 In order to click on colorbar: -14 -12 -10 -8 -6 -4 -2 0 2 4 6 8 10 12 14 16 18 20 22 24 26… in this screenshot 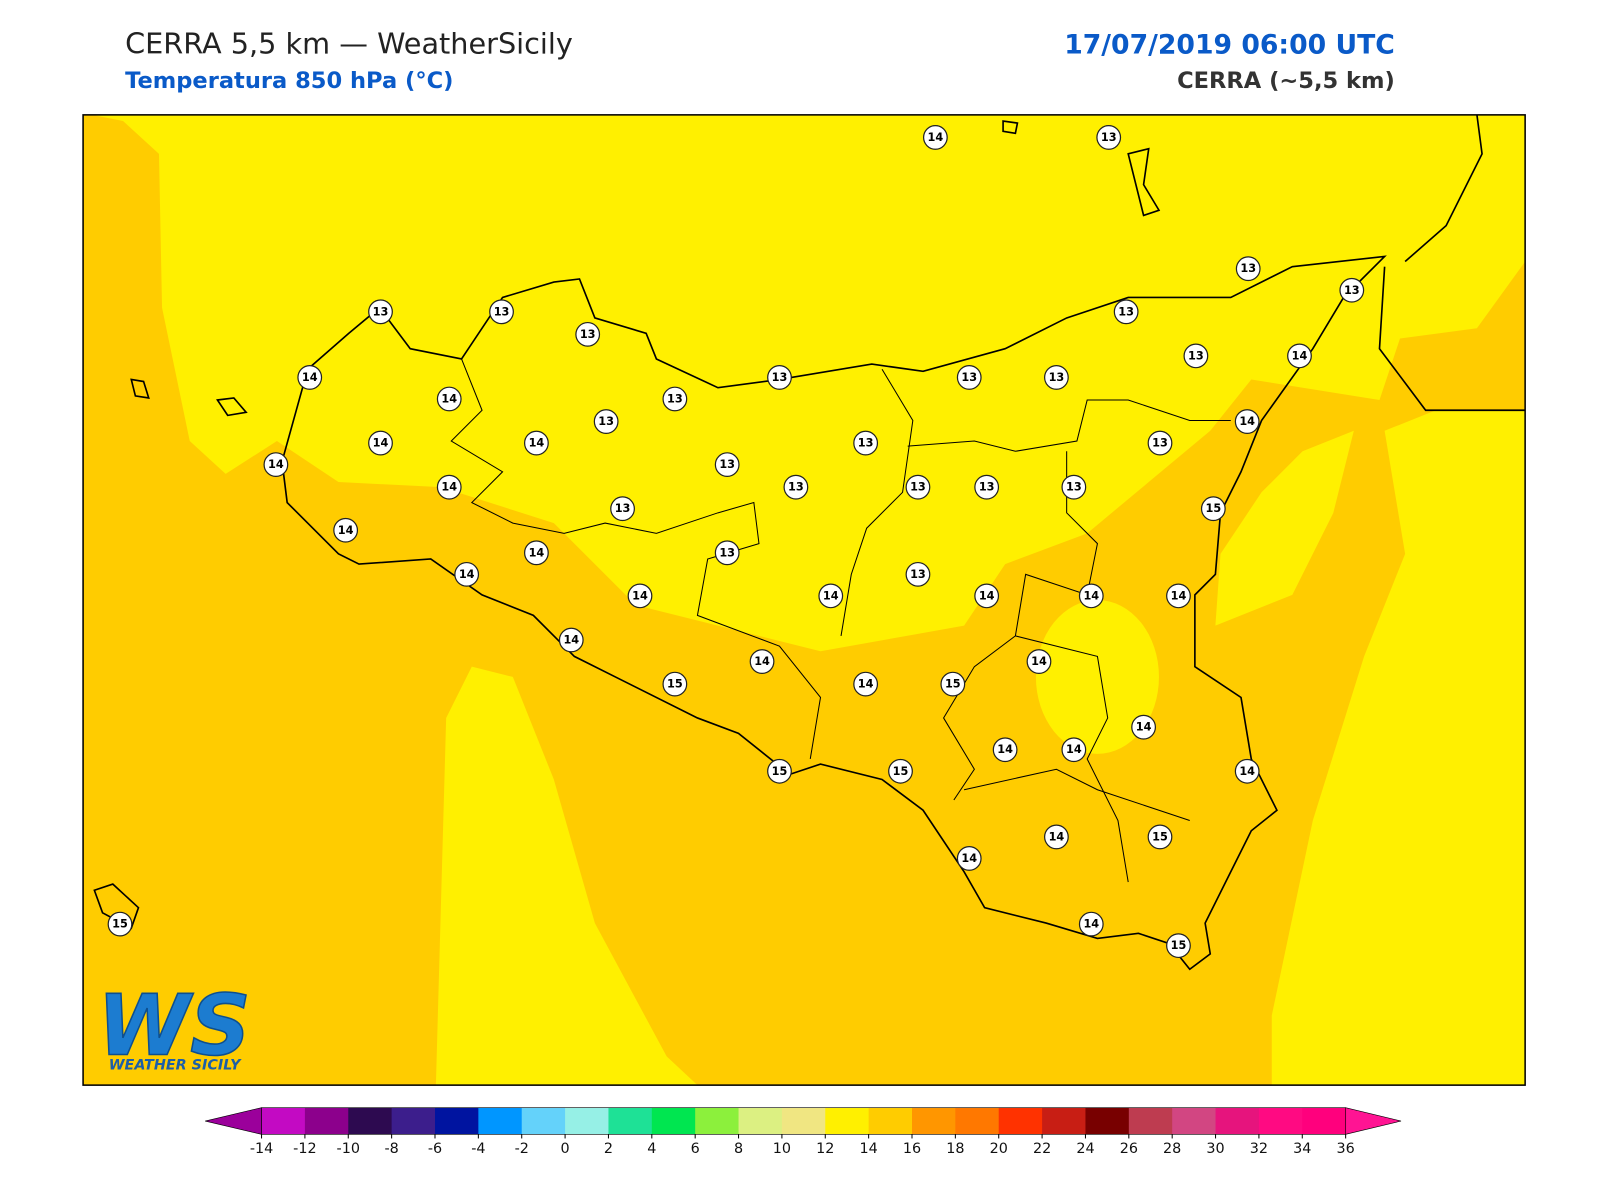, I will do `click(803, 1132)`.